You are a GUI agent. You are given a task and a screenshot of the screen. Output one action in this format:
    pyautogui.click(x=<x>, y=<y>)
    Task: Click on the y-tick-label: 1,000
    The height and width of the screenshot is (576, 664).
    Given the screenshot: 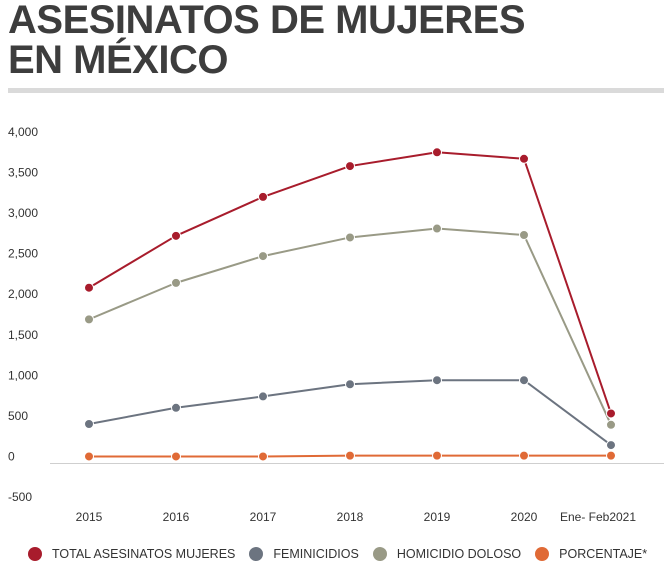 What is the action you would take?
    pyautogui.click(x=23, y=375)
    